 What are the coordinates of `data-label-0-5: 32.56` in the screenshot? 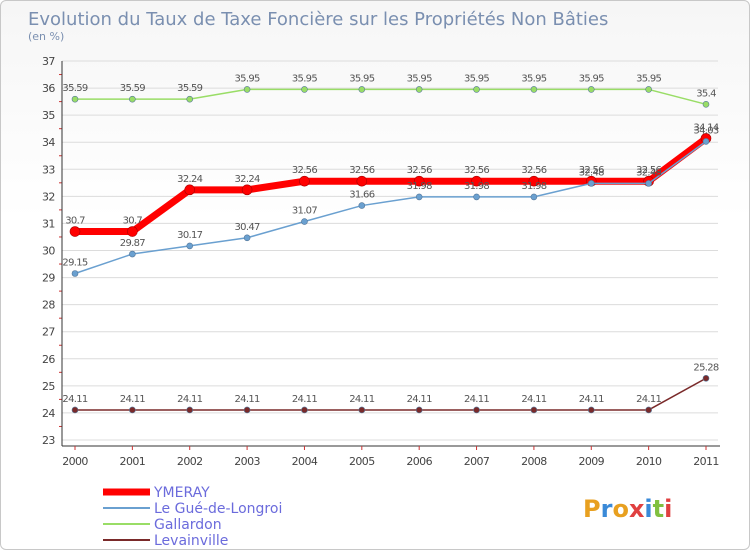 It's located at (361, 170).